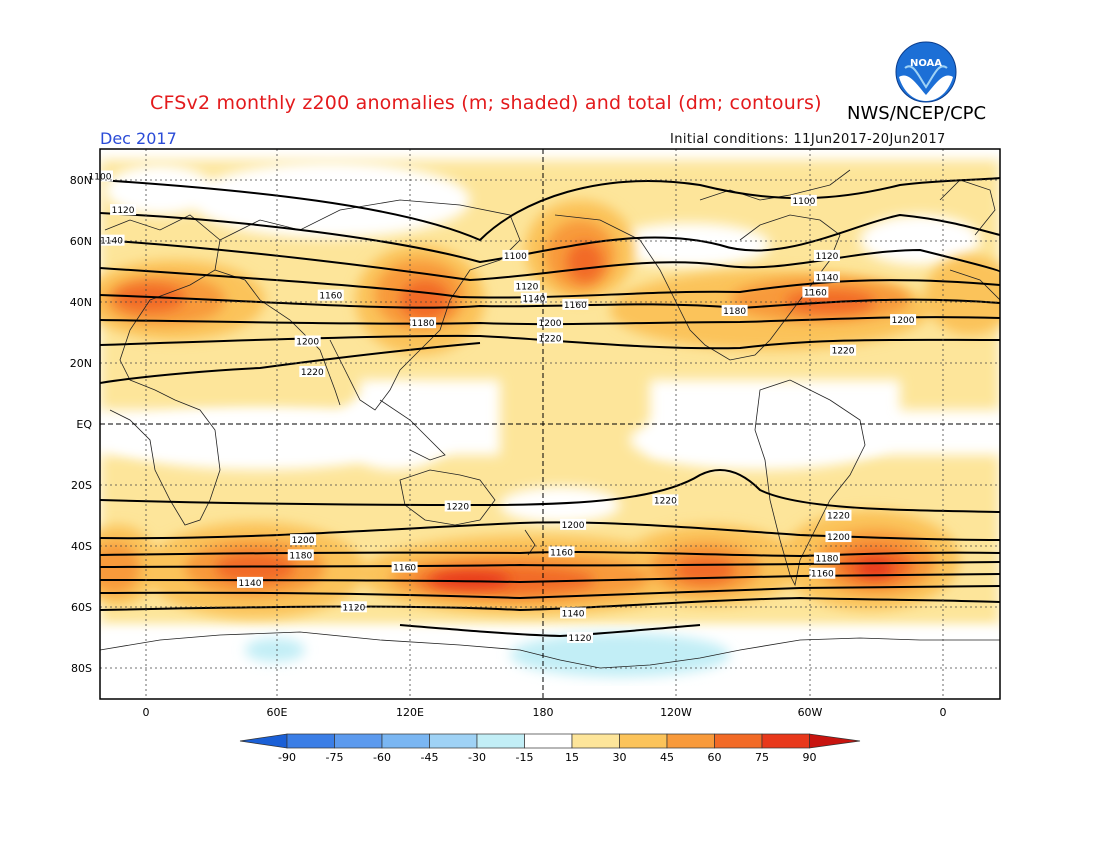 This screenshot has height=850, width=1100. Describe the element at coordinates (81, 302) in the screenshot. I see `y-tick-label: 40N` at that location.